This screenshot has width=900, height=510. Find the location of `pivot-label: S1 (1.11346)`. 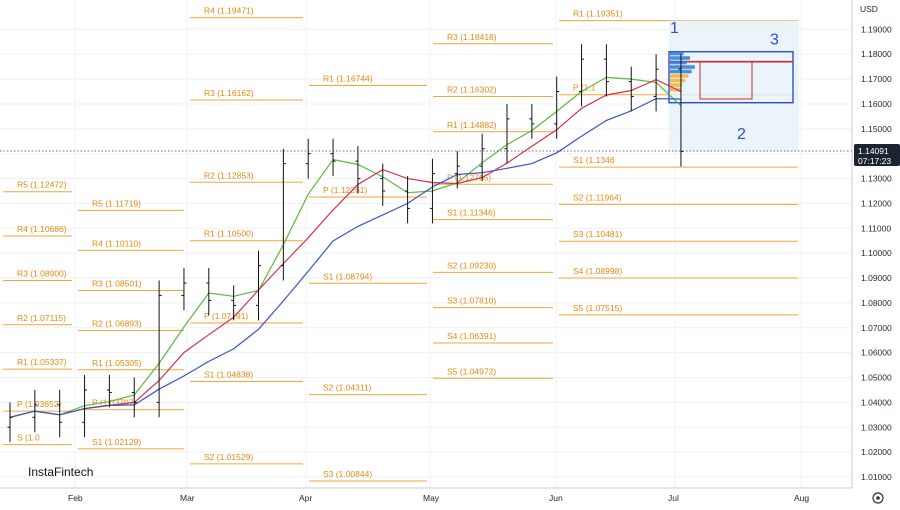

pivot-label: S1 (1.11346) is located at coordinates (471, 213).